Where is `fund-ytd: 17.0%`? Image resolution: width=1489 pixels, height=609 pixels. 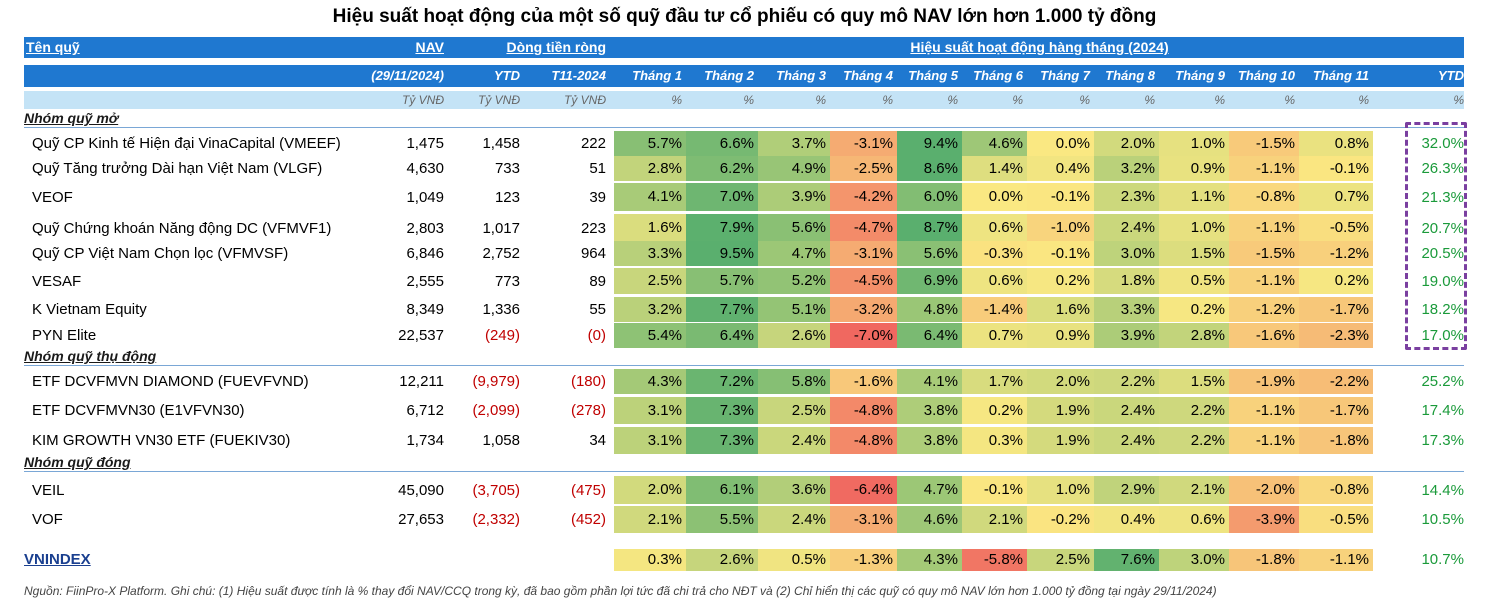 fund-ytd: 17.0% is located at coordinates (1442, 335).